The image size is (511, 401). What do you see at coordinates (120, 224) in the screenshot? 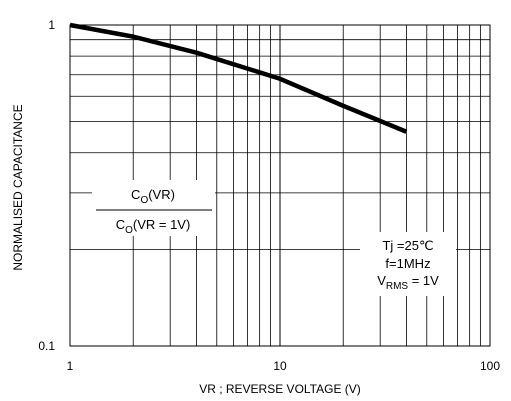
I see `ratio-den-main: C` at bounding box center [120, 224].